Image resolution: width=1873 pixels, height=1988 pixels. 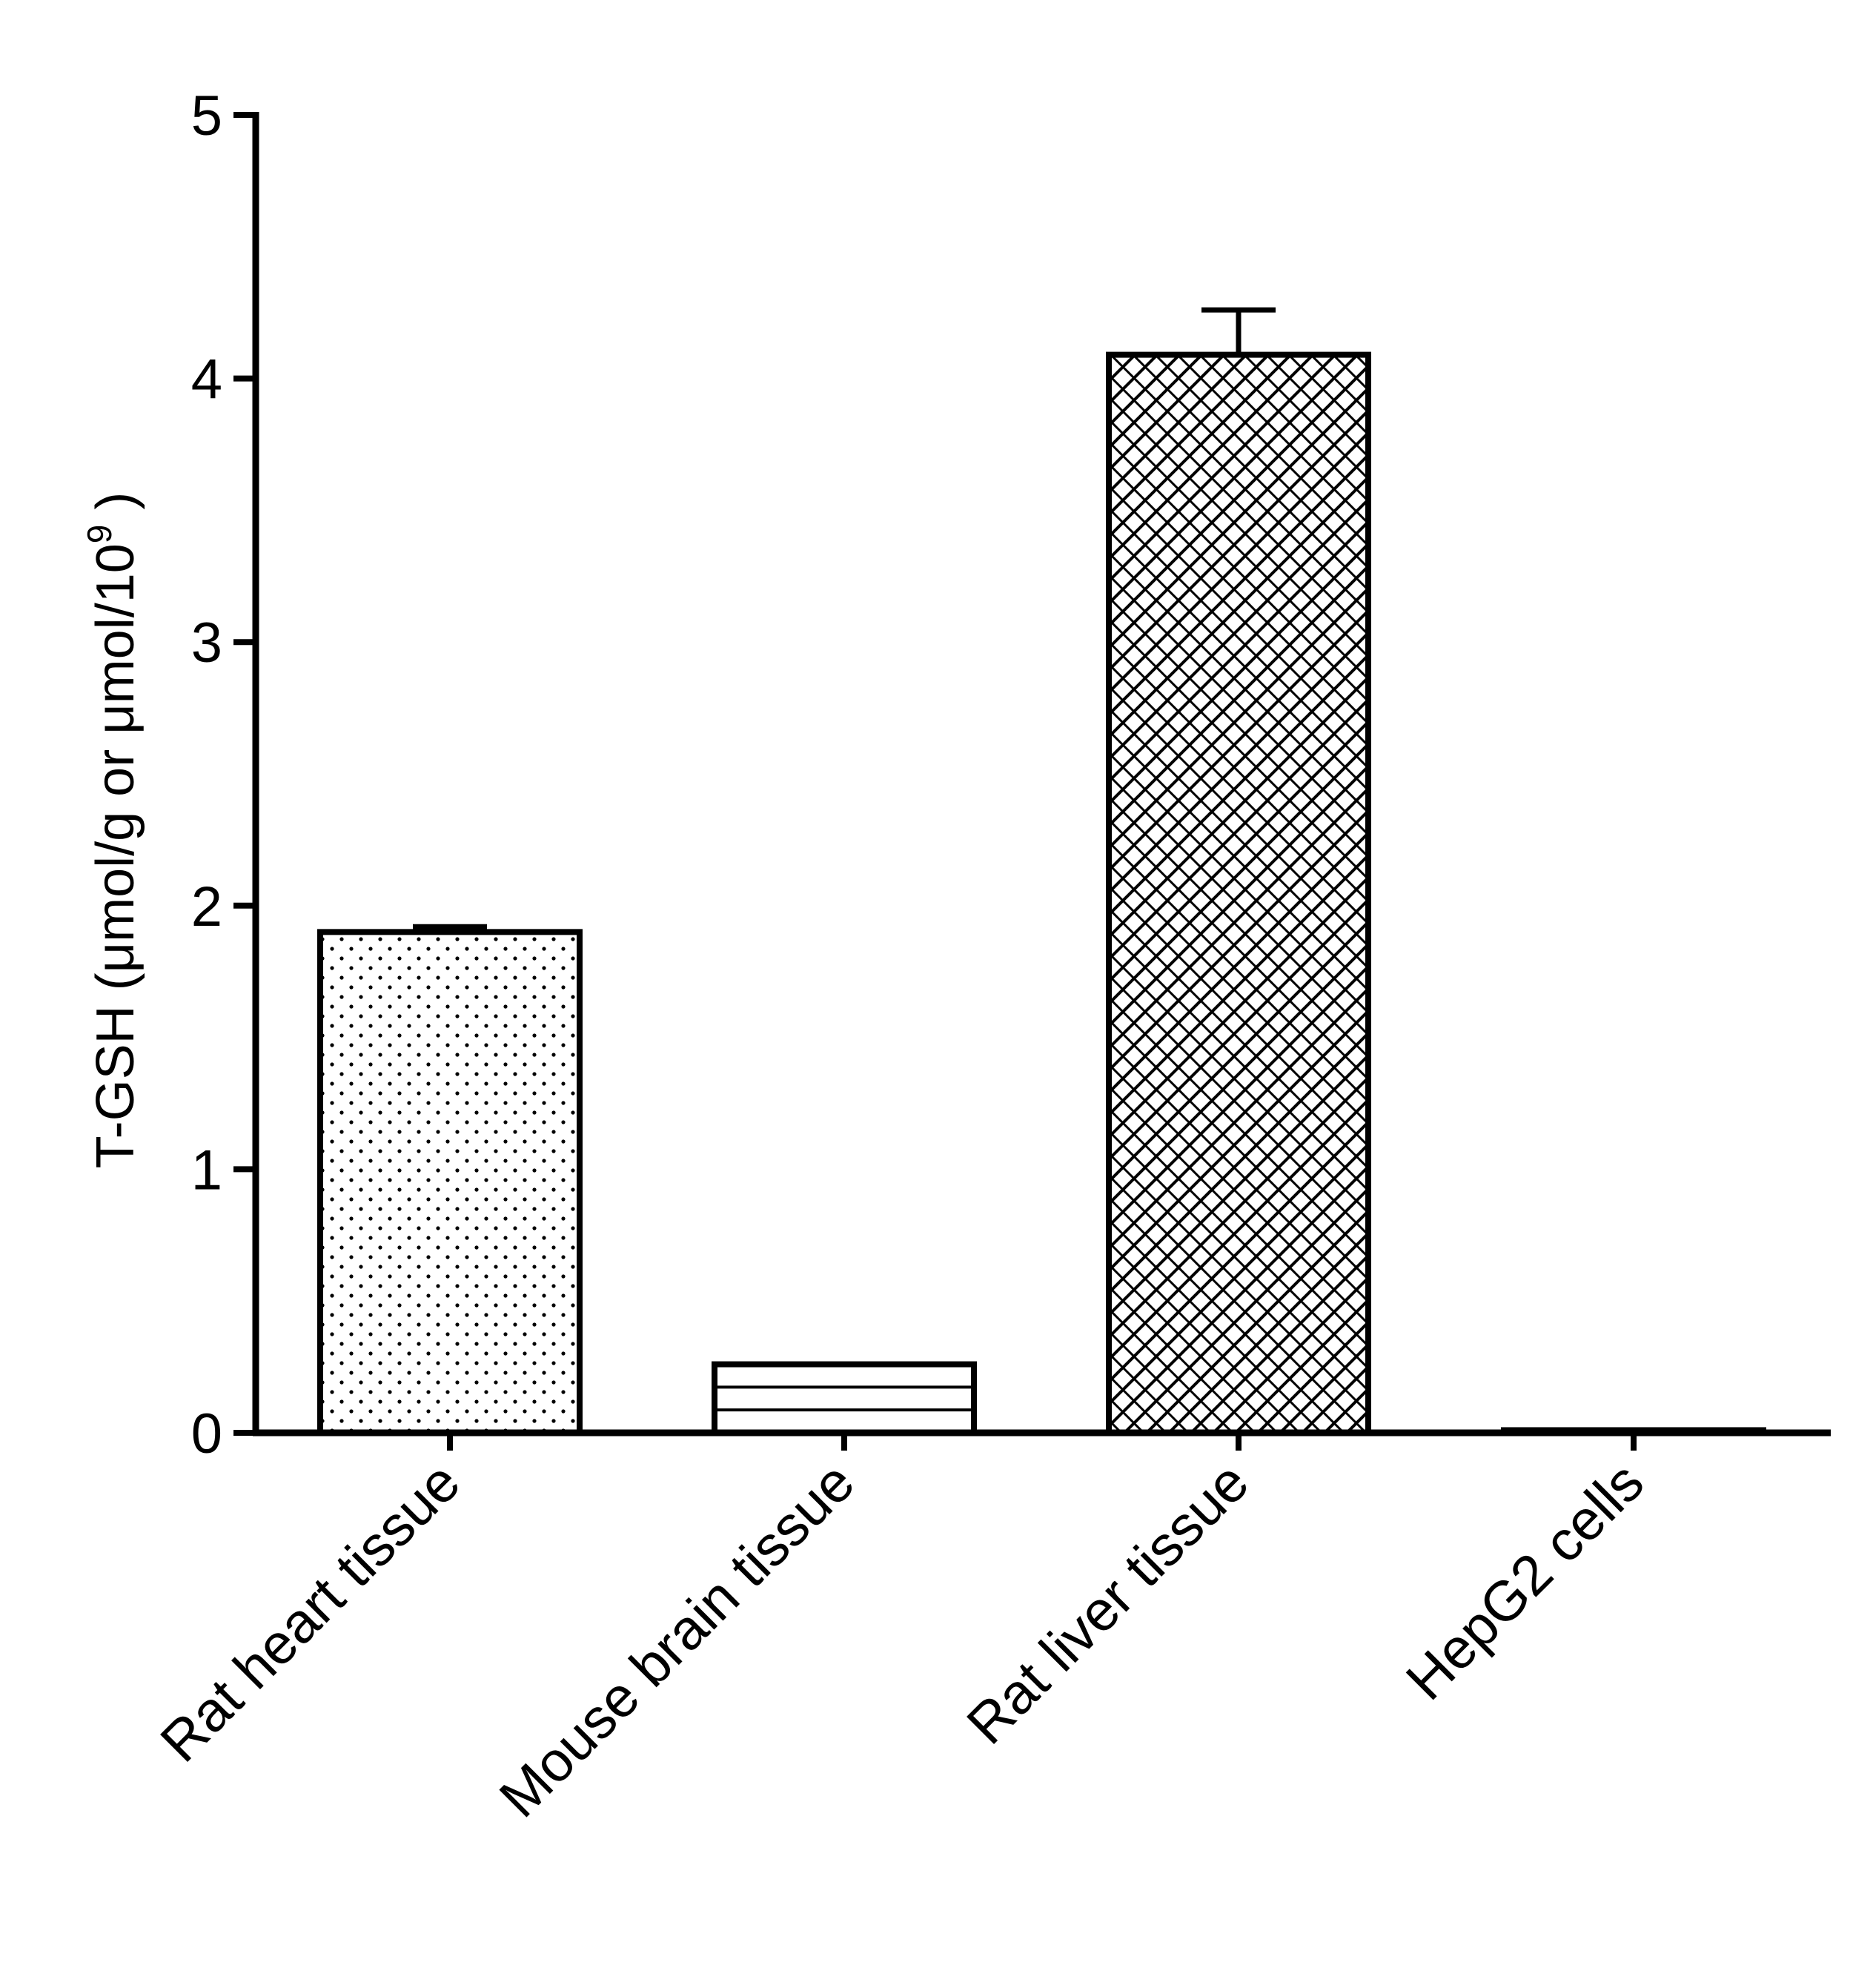 What do you see at coordinates (206, 116) in the screenshot?
I see `y-tick-label: 5` at bounding box center [206, 116].